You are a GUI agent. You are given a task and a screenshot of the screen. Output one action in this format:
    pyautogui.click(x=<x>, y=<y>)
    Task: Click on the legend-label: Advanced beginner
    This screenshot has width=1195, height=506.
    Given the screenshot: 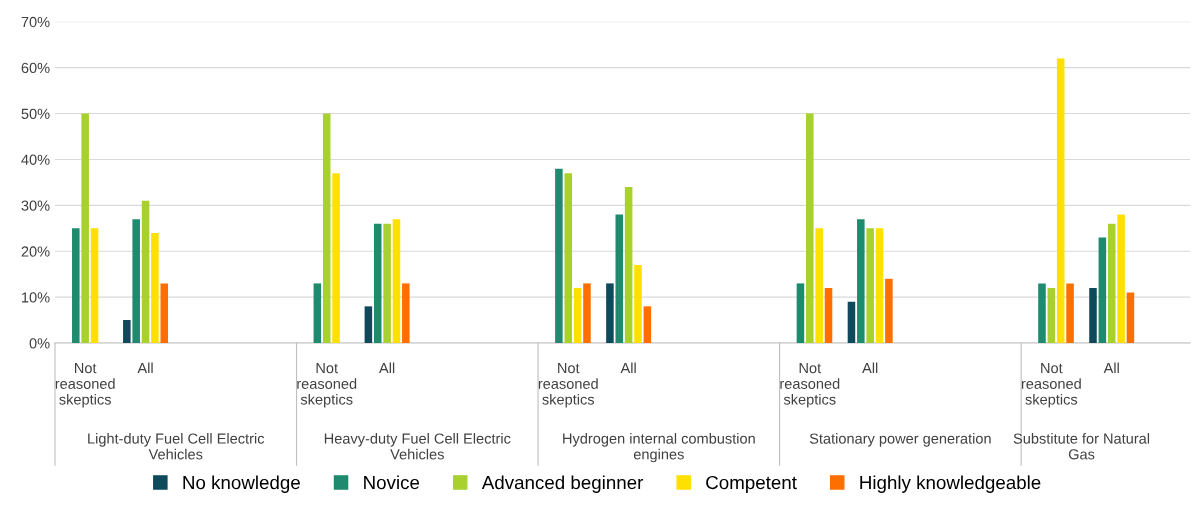 What is the action you would take?
    pyautogui.click(x=562, y=484)
    